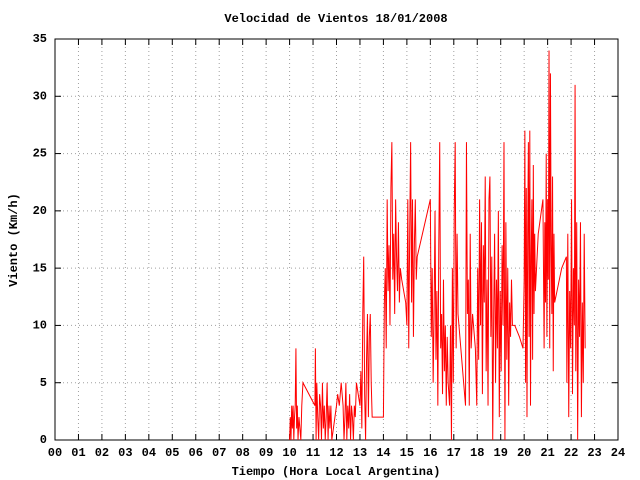 The image size is (640, 480). I want to click on x-tick-label: 19, so click(501, 453).